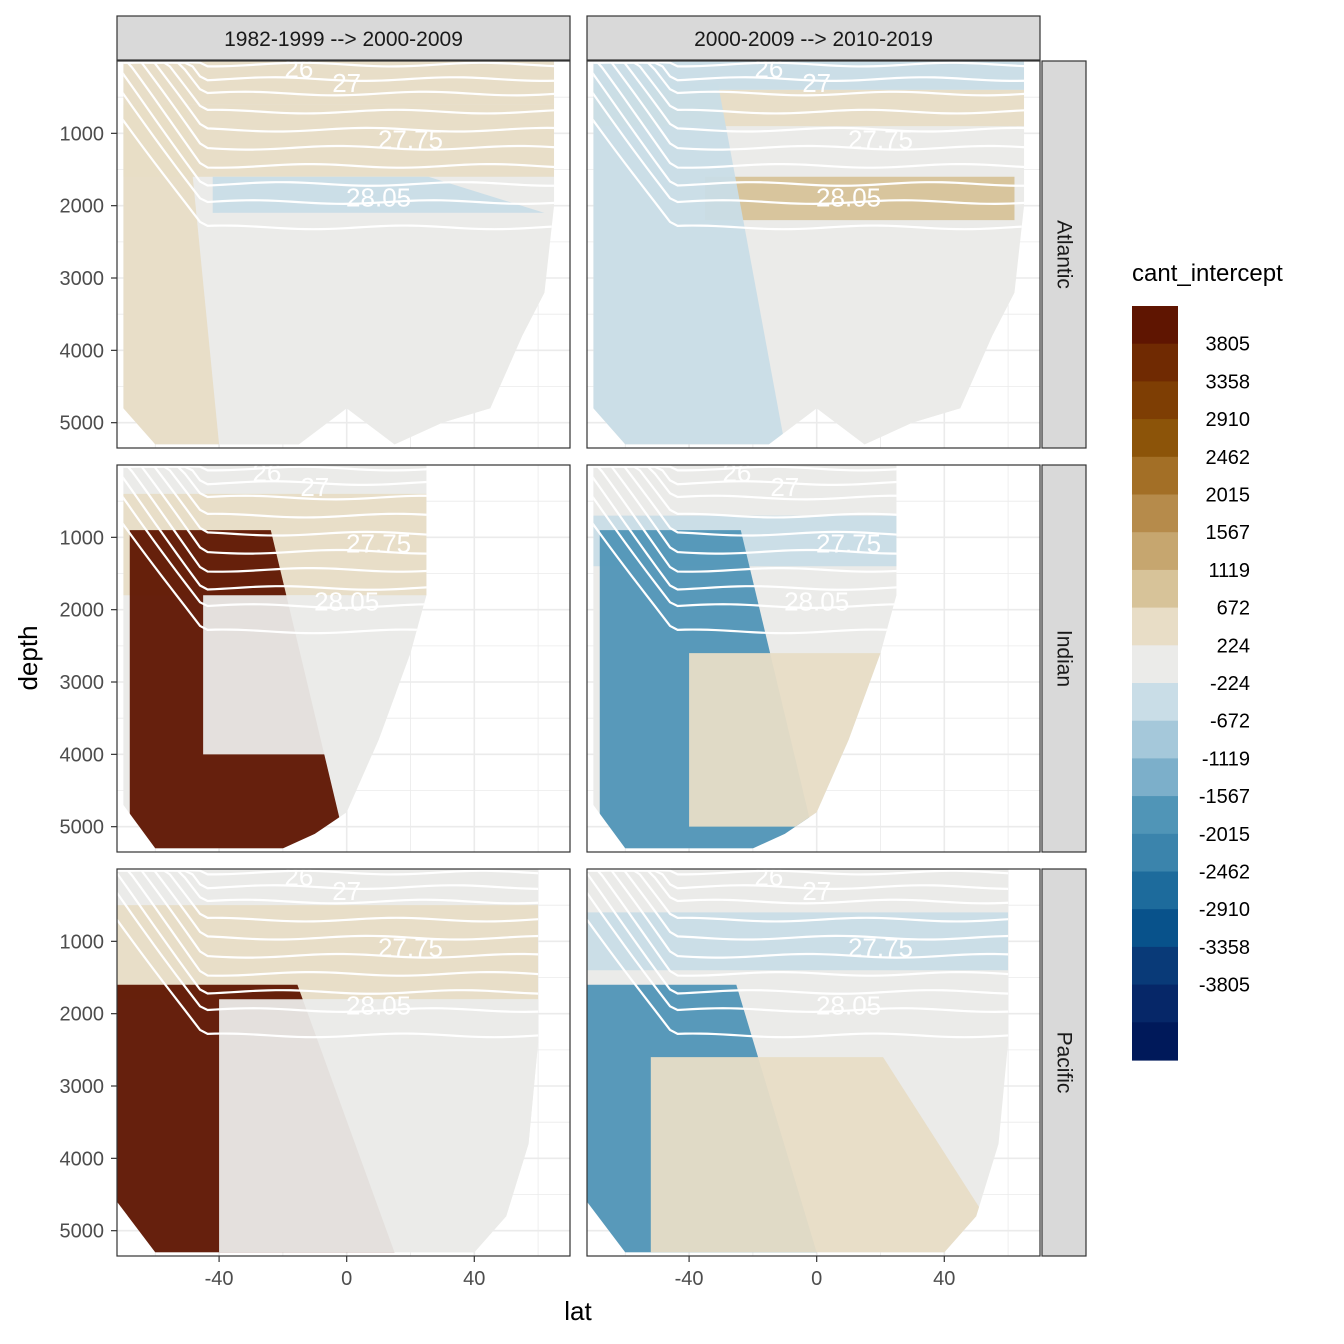  What do you see at coordinates (813, 39) in the screenshot?
I see `facet-strip-column-label: 2000-2009 --> 2010-2019` at bounding box center [813, 39].